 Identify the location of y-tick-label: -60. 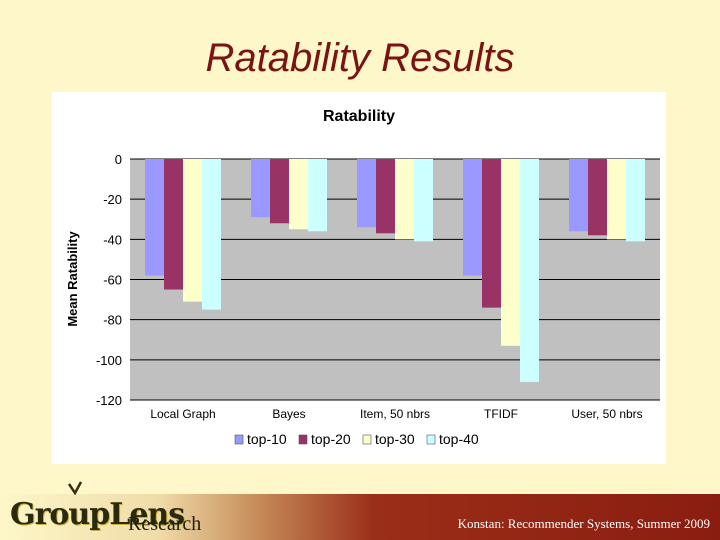
(112, 280).